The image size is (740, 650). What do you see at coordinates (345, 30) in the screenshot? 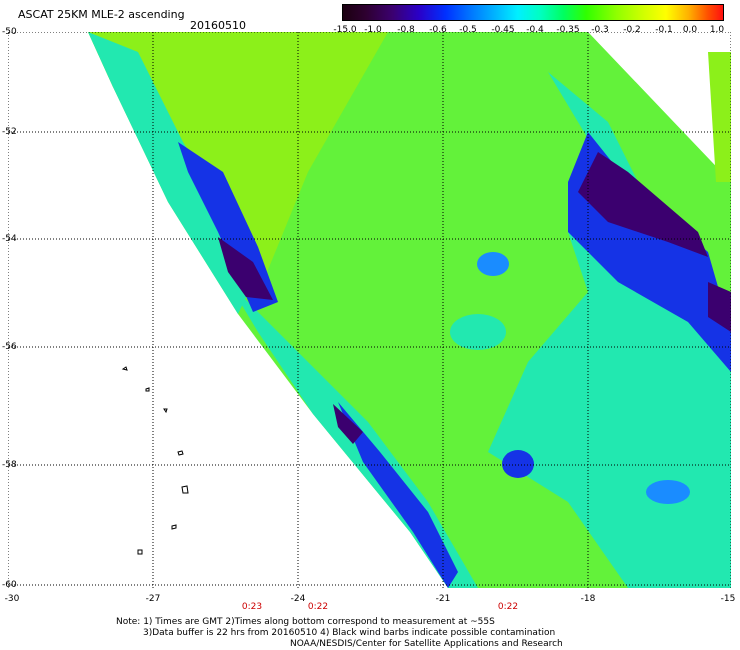
I see `colorbar-label: -15.0` at bounding box center [345, 30].